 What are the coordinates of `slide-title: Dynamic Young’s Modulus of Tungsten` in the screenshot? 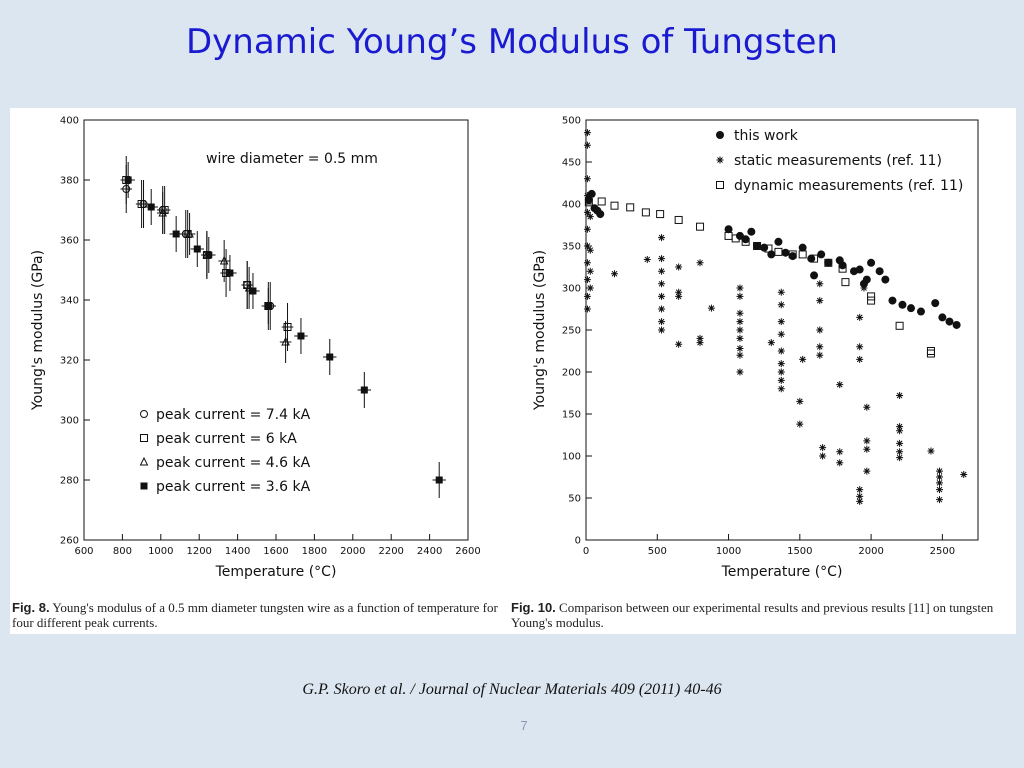 It's located at (512, 42).